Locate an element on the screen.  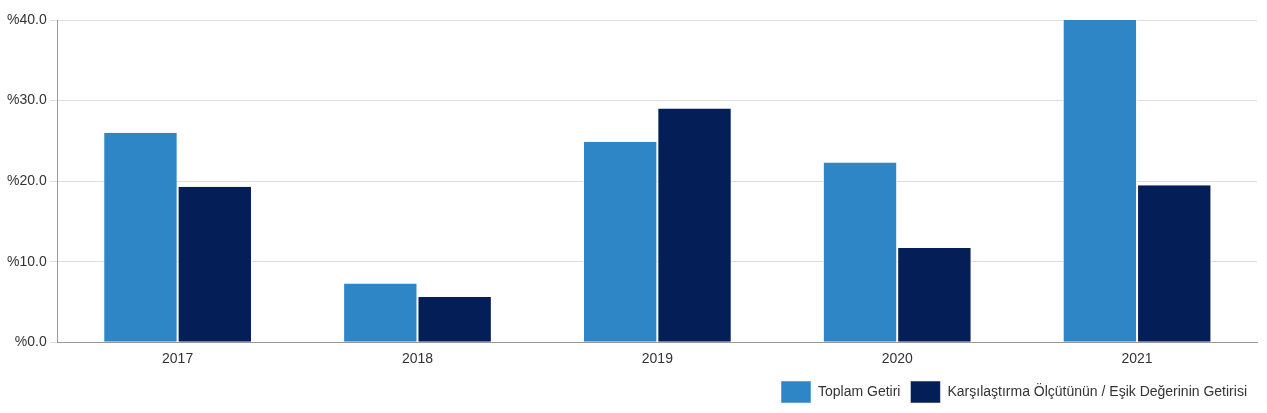
x-tick-label: 2018 is located at coordinates (417, 358).